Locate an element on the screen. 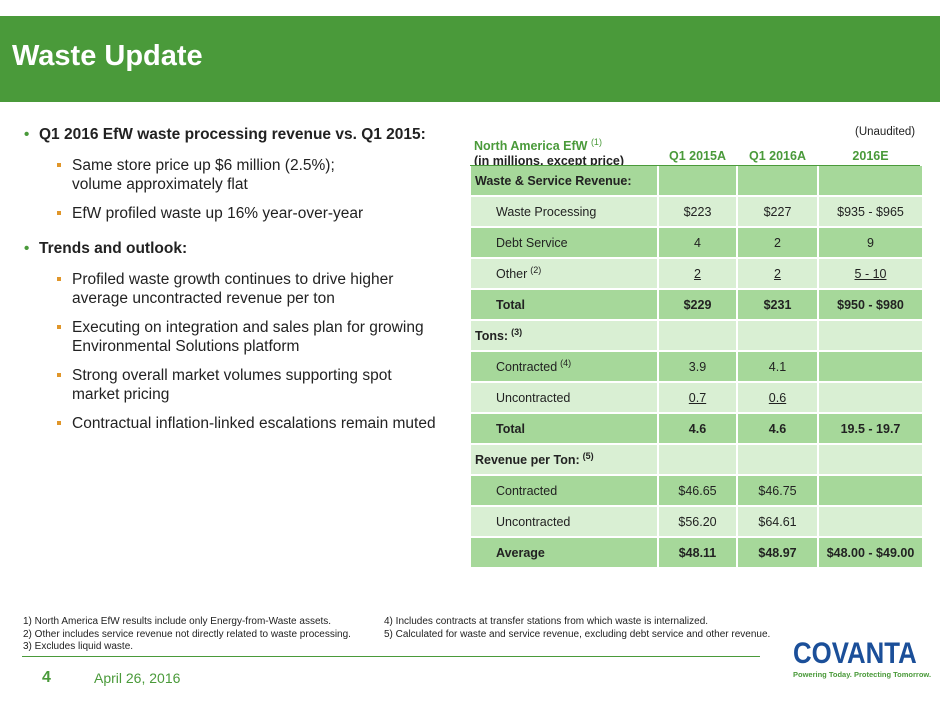 The image size is (940, 705). row-label: Revenue per Ton: (5) is located at coordinates (564, 459).